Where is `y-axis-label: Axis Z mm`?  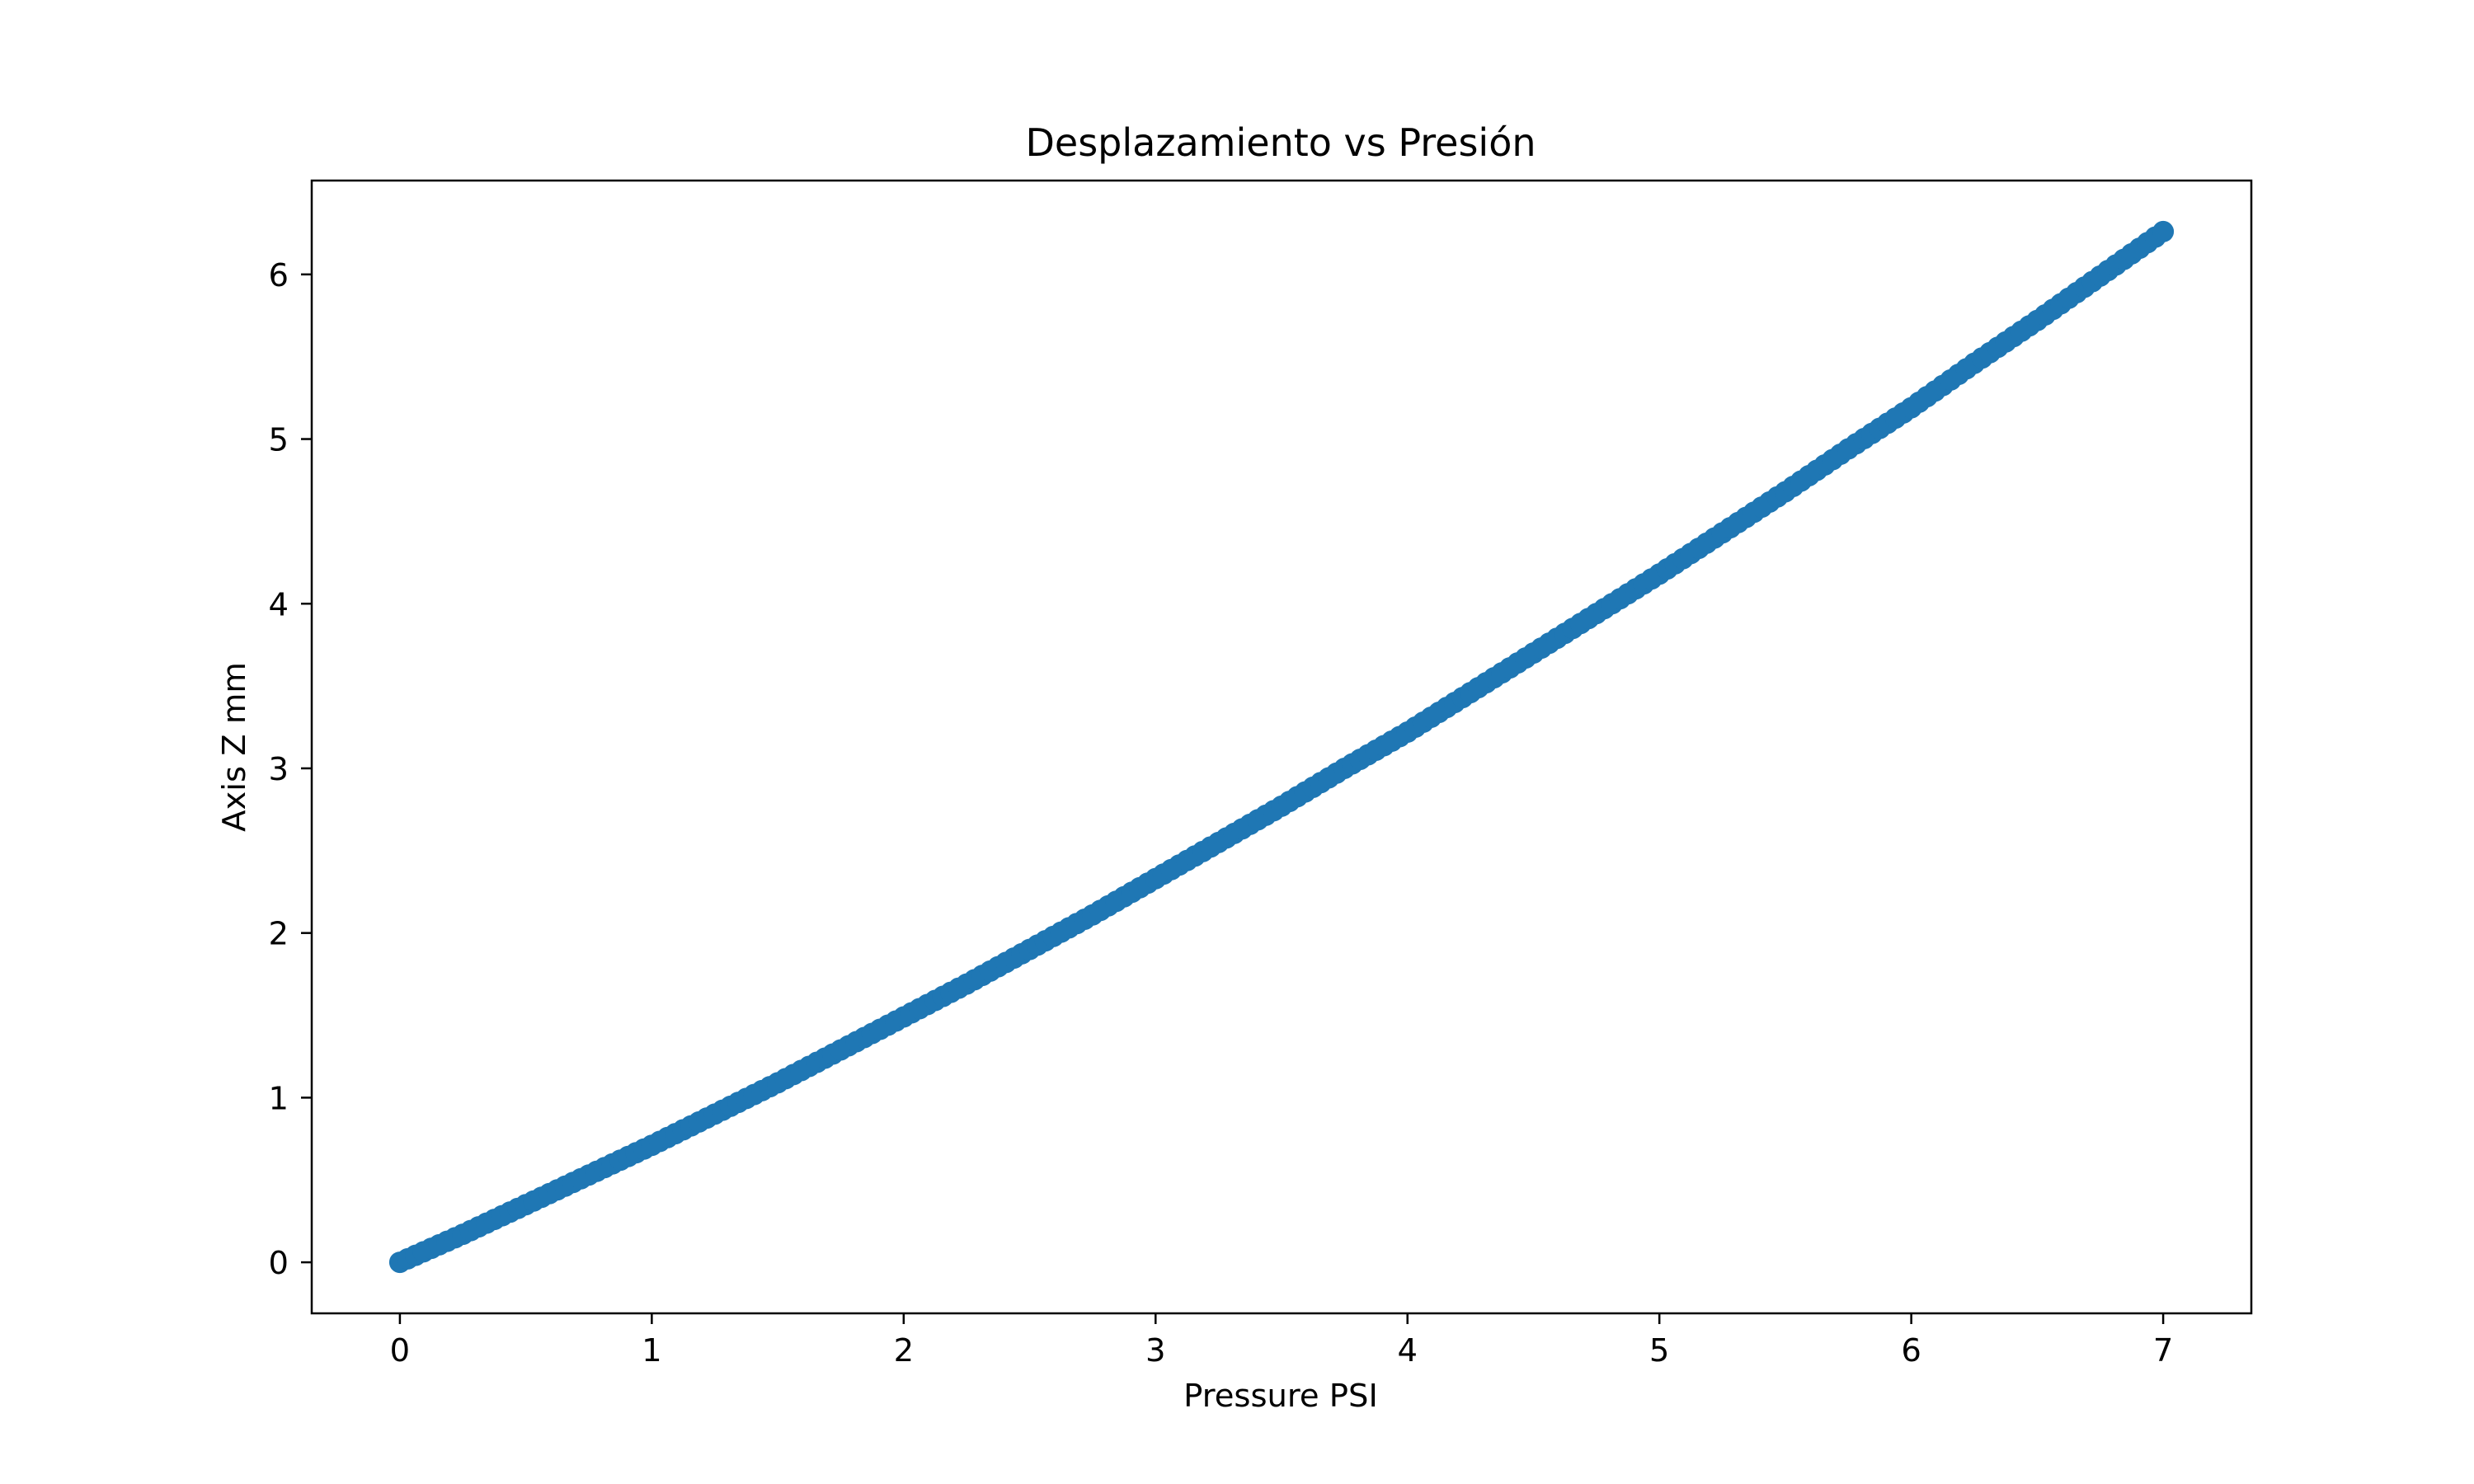
y-axis-label: Axis Z mm is located at coordinates (234, 747).